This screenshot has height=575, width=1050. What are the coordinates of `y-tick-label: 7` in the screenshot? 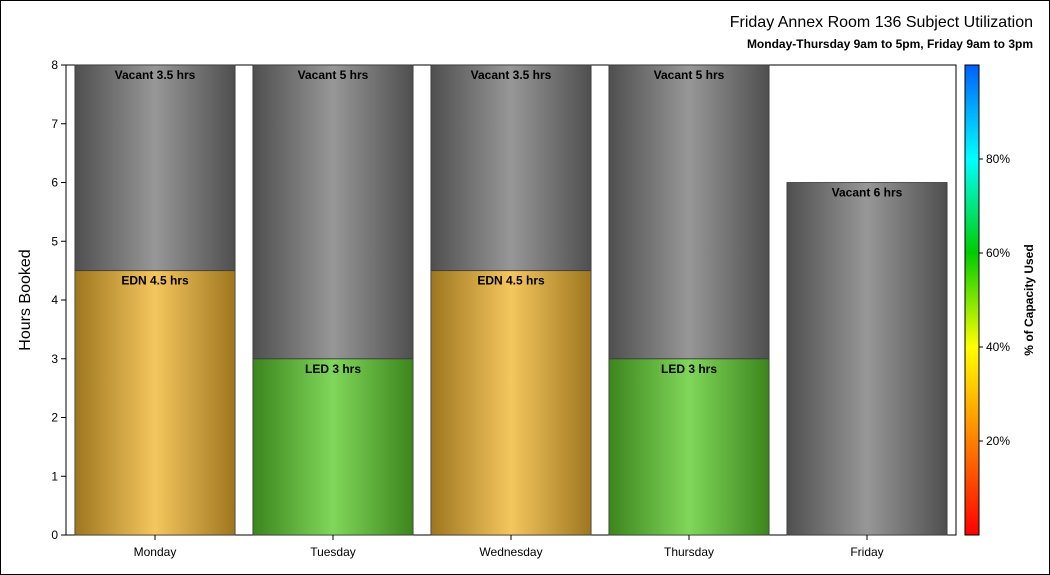 It's located at (54, 124).